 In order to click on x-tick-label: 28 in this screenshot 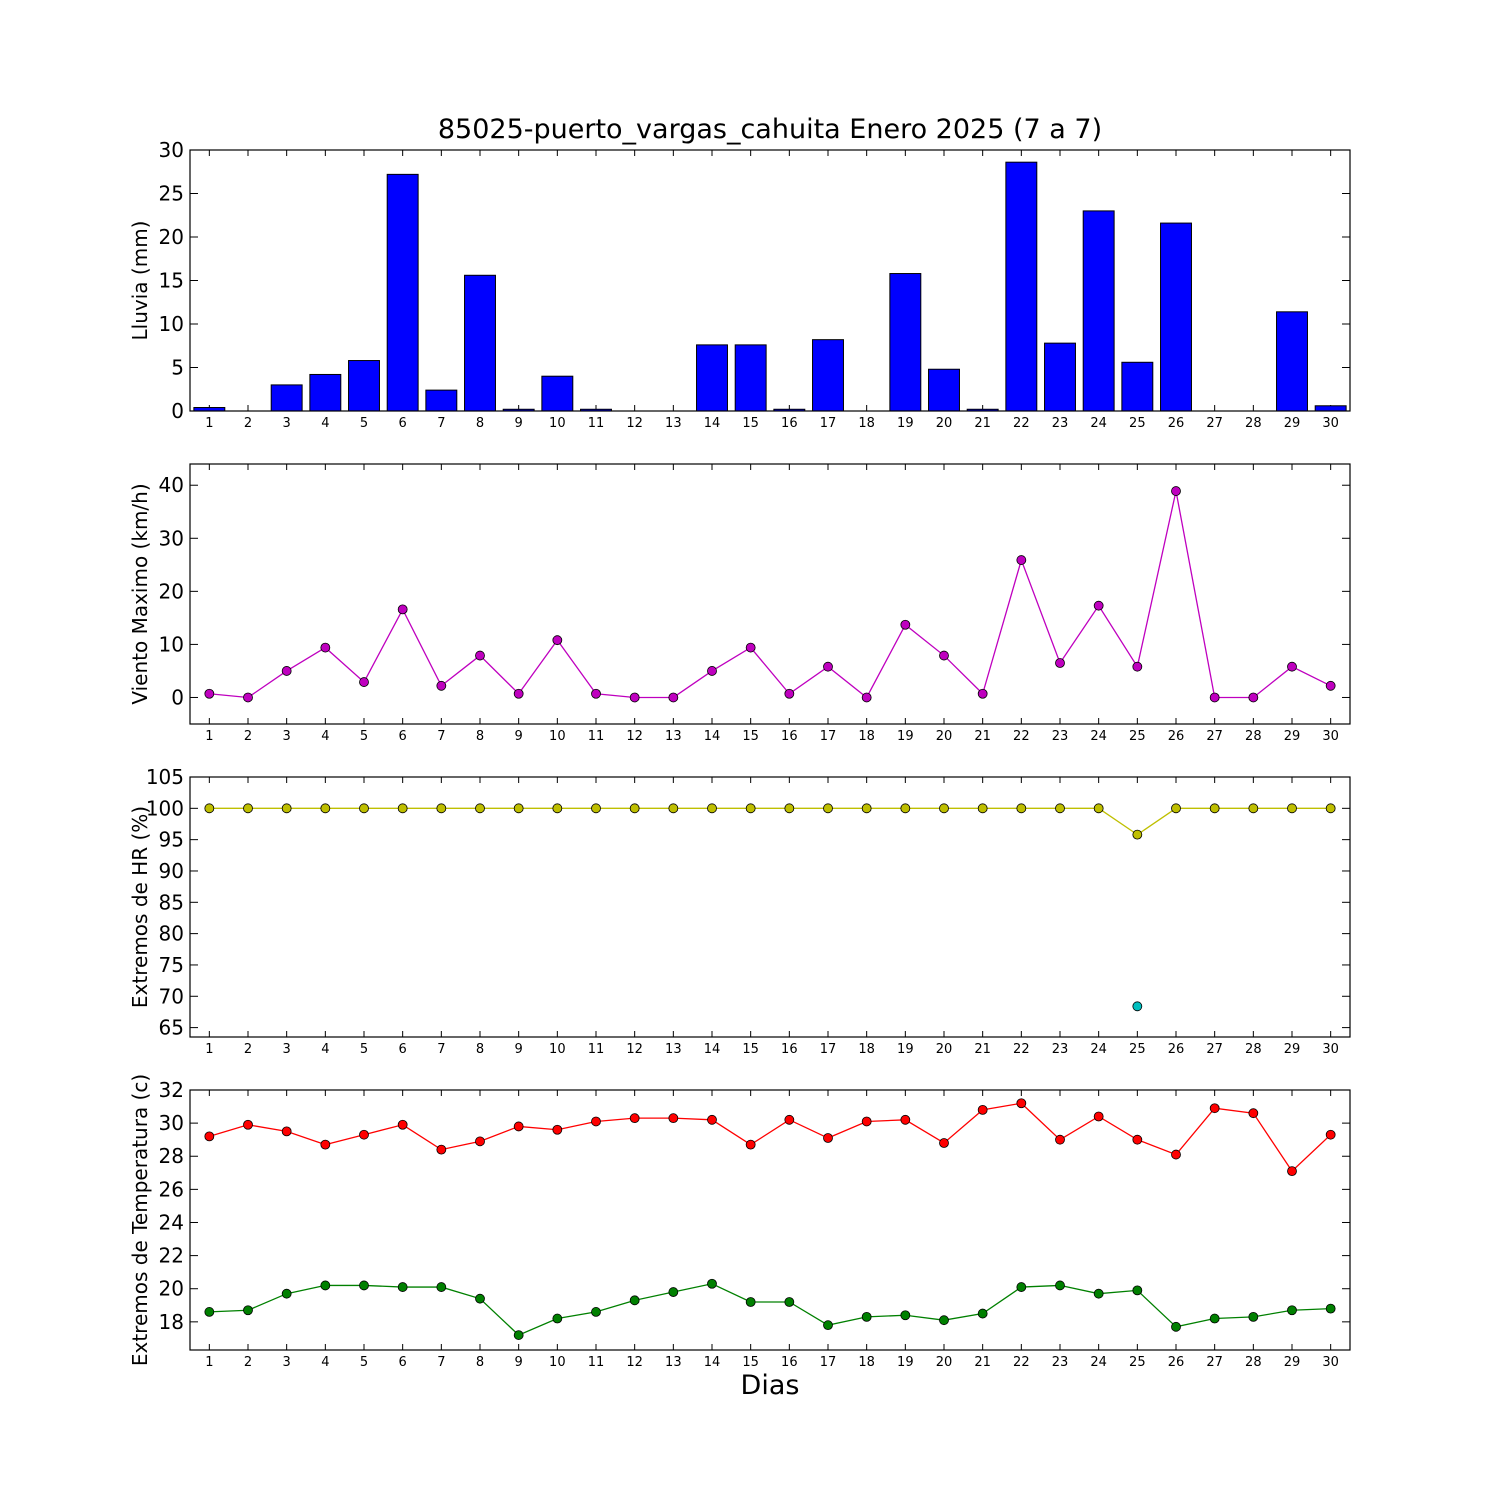, I will do `click(1253, 1049)`.